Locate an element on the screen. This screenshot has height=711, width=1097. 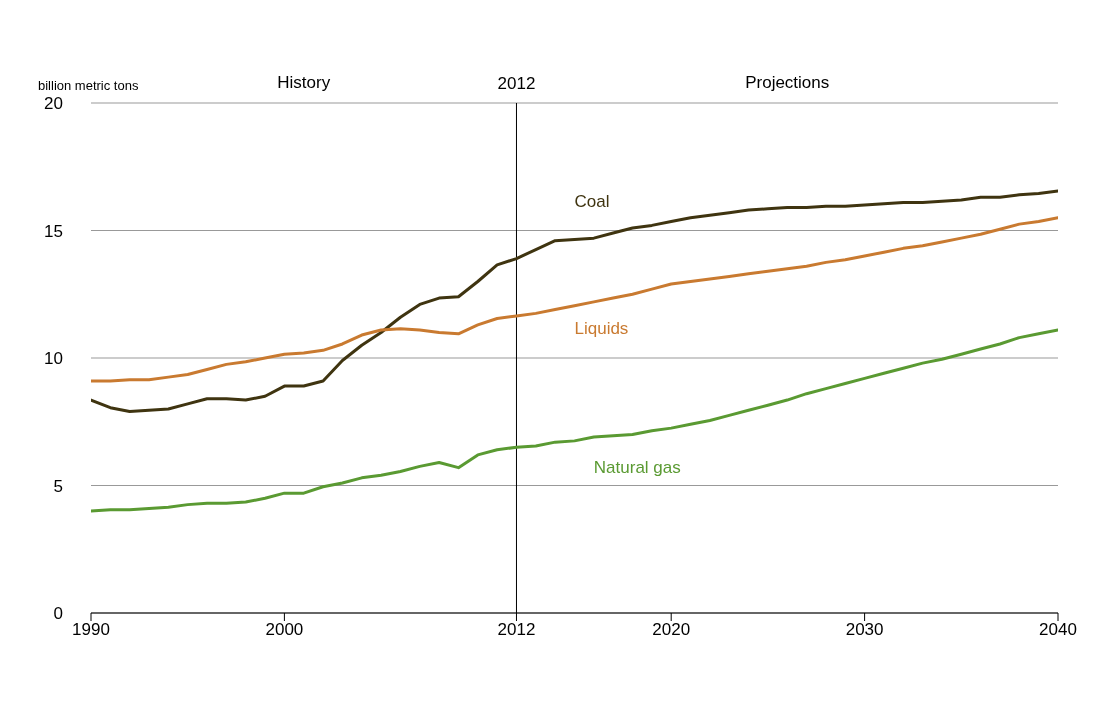
series-label: Natural gas is located at coordinates (637, 468).